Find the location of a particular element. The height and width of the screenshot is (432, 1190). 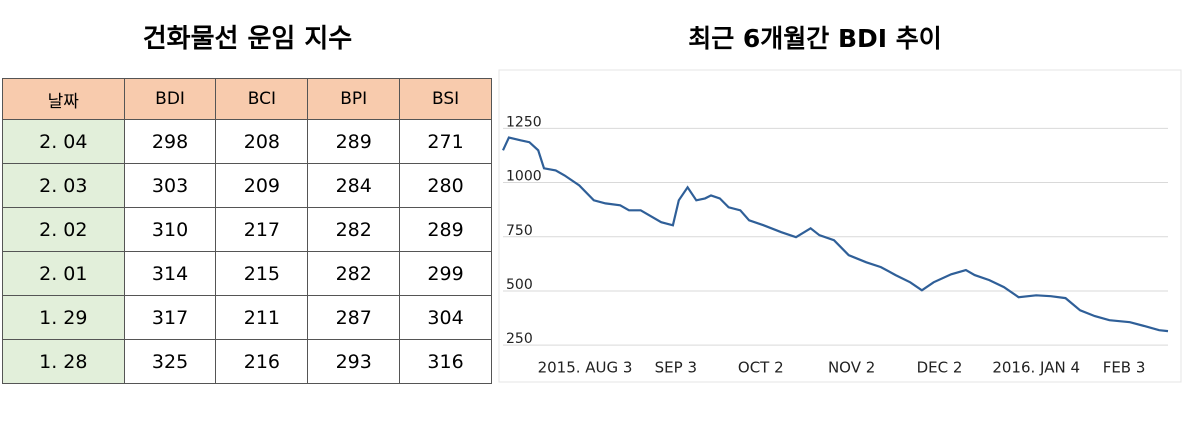

table-cell: 2. 02 is located at coordinates (63, 229).